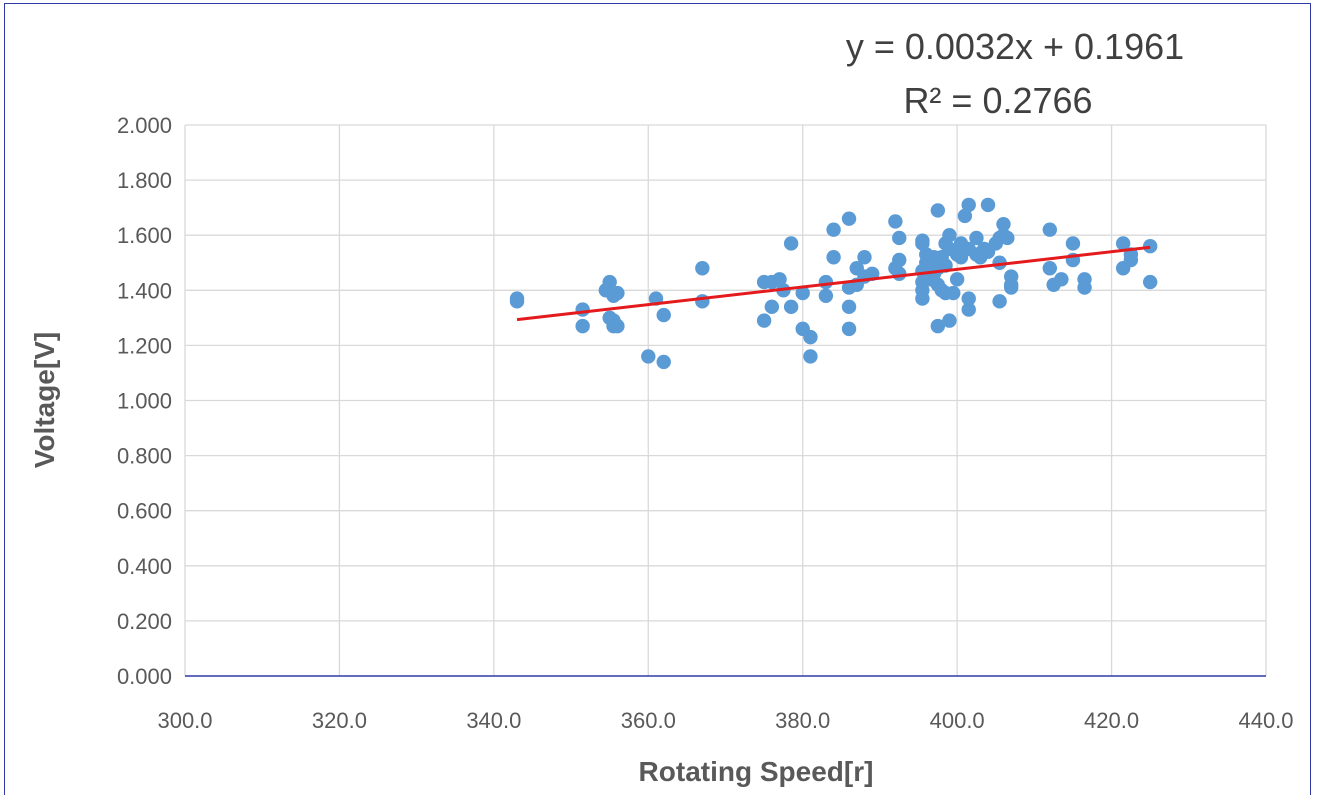  What do you see at coordinates (144, 566) in the screenshot?
I see `y-tick-label: 0.400` at bounding box center [144, 566].